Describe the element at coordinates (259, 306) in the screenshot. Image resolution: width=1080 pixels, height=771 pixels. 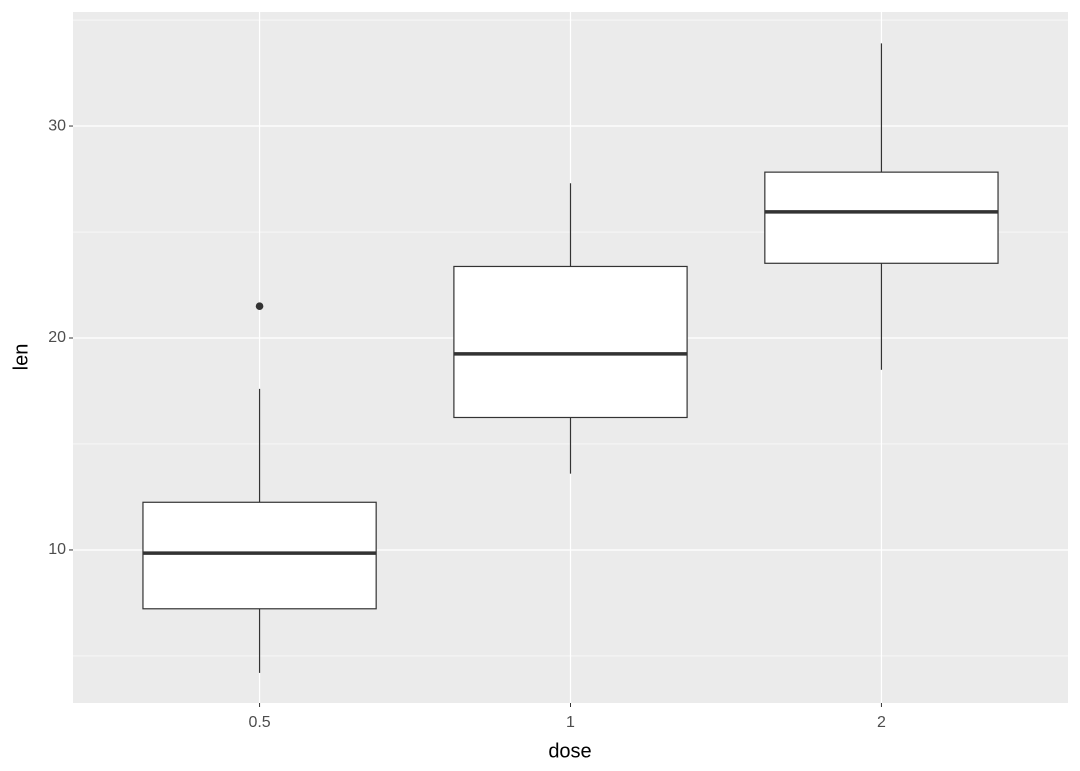
I see `outlier` at that location.